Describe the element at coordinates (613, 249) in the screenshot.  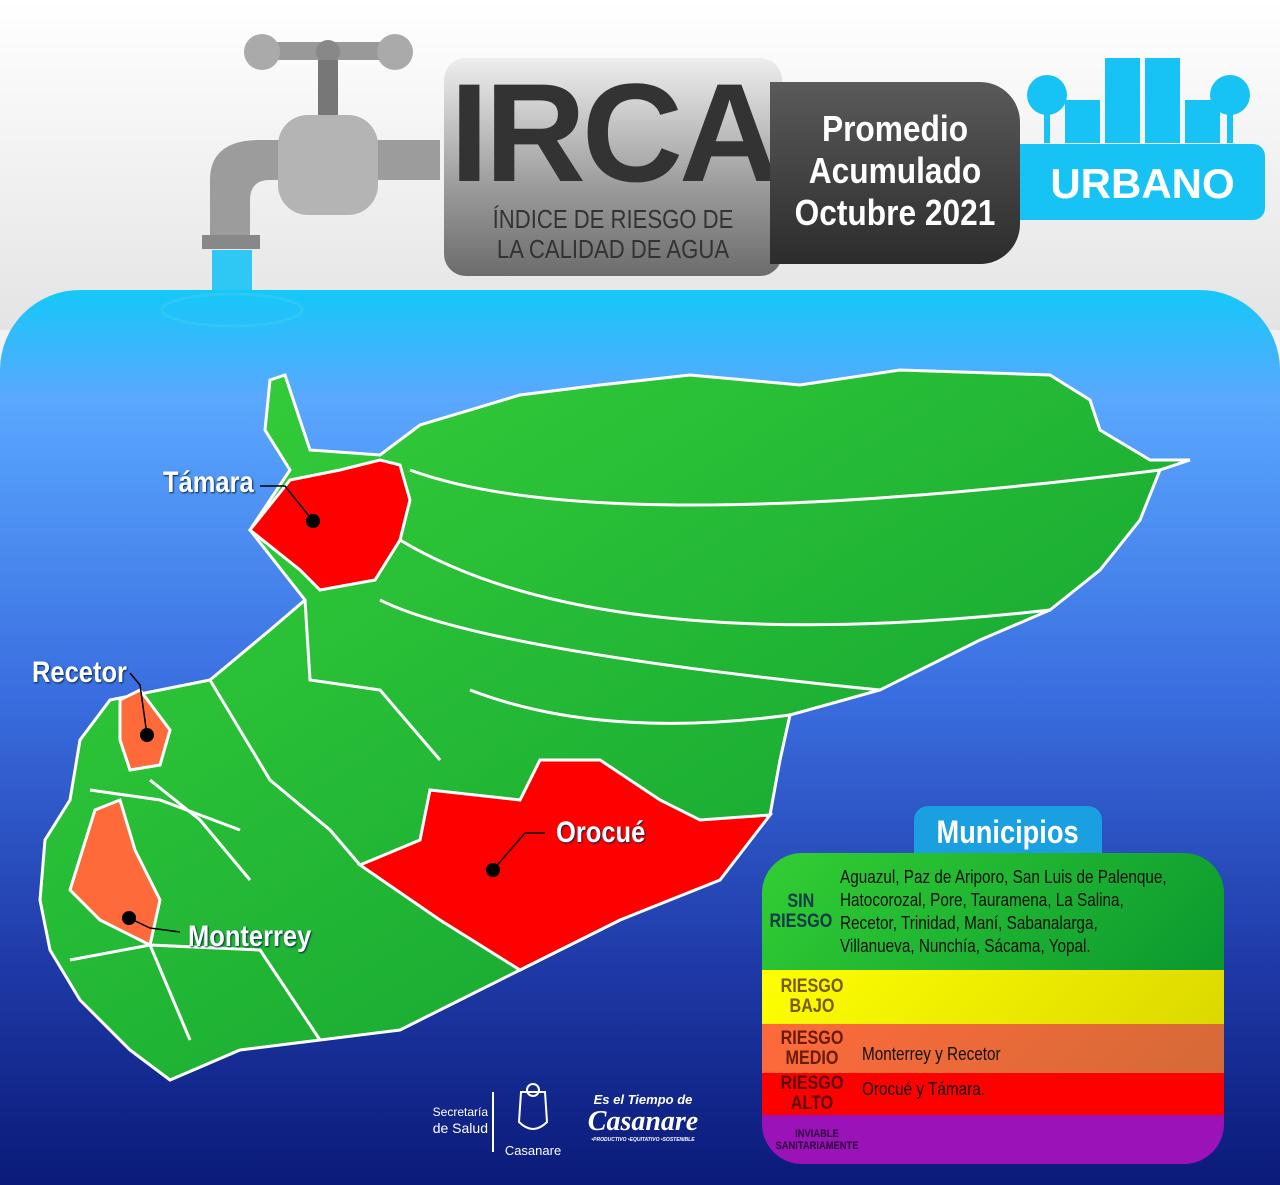
I see `irca-subtitle-2: LA CALIDAD DE AGUA` at that location.